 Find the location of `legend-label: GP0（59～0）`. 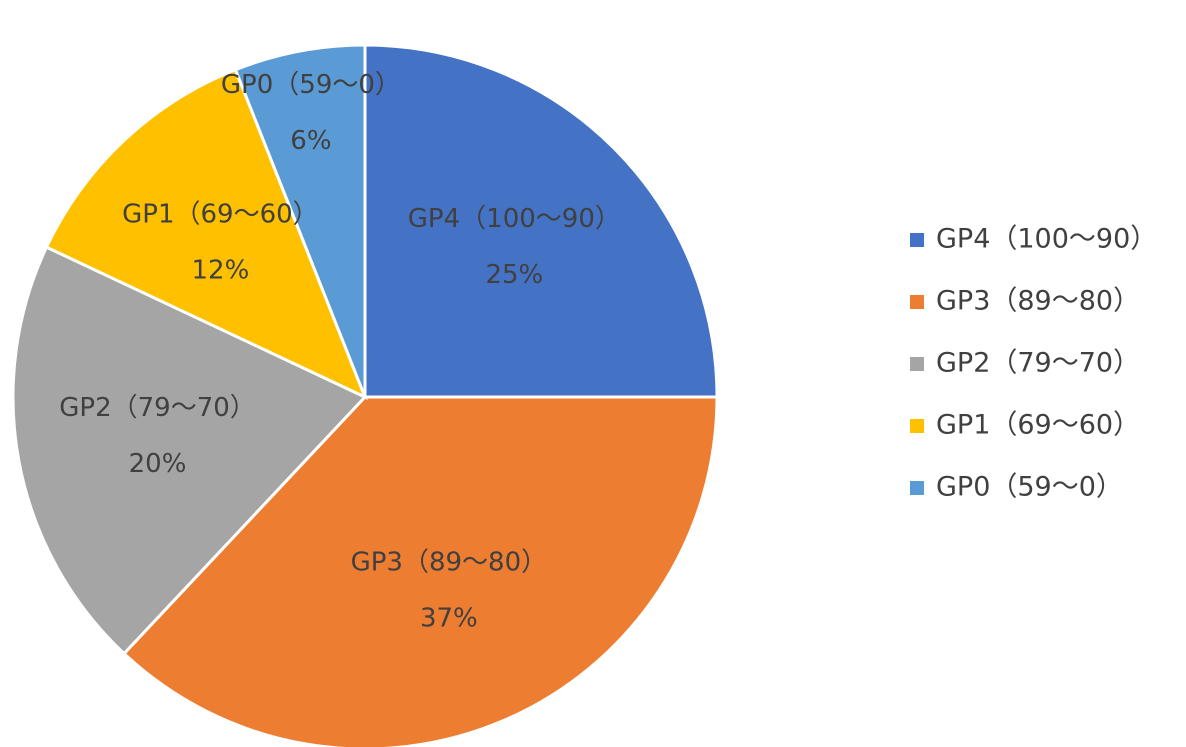

legend-label: GP0（59～0） is located at coordinates (1029, 487).